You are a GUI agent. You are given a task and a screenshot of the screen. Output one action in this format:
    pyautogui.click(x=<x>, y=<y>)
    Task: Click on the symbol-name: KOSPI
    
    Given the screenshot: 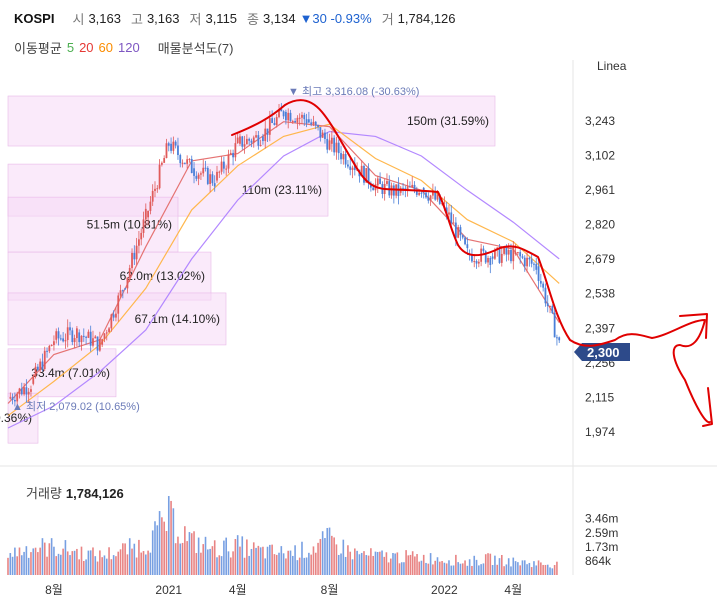 What is the action you would take?
    pyautogui.click(x=34, y=18)
    